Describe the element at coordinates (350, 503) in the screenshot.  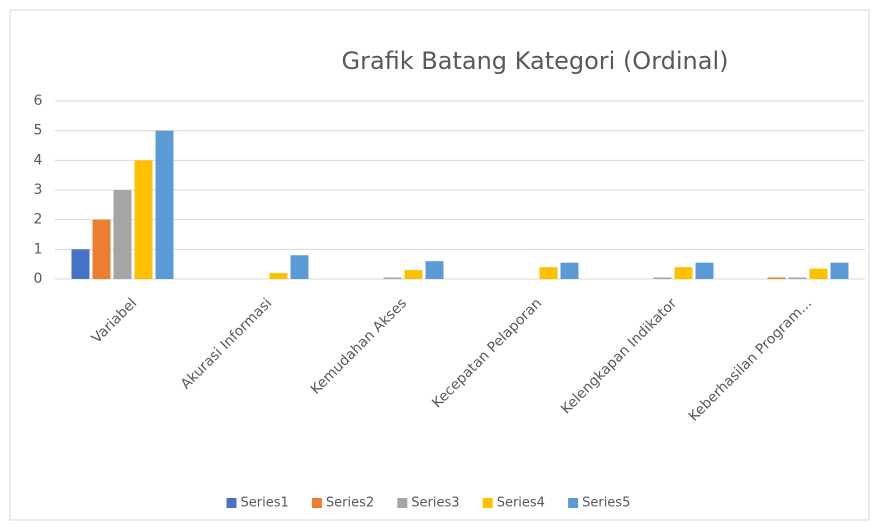
I see `legend-label: Series2` at that location.